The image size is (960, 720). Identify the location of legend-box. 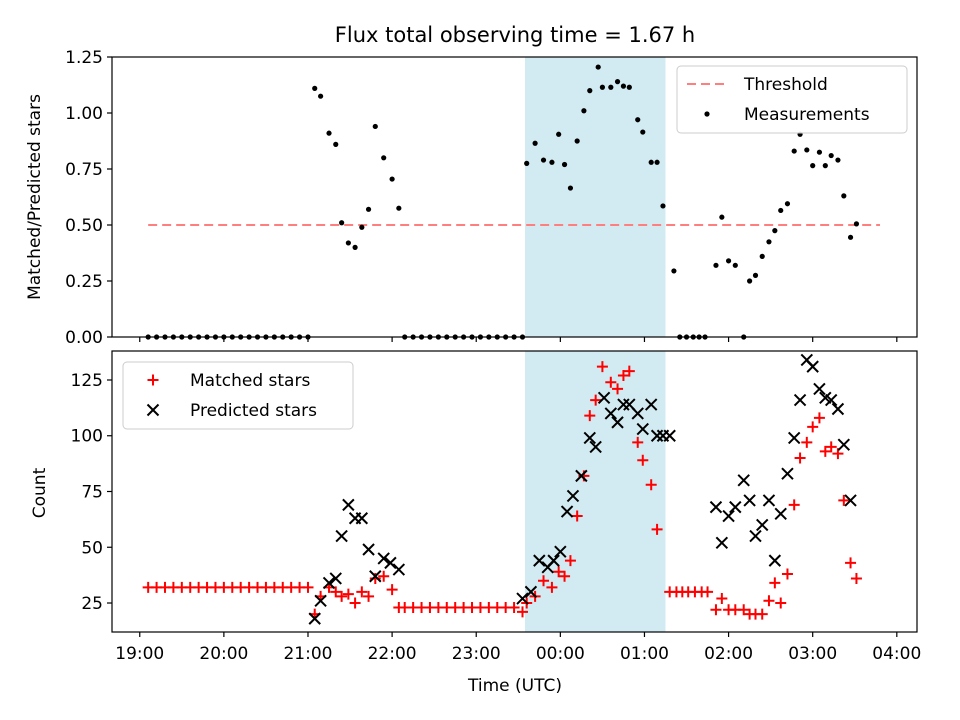
(238, 395).